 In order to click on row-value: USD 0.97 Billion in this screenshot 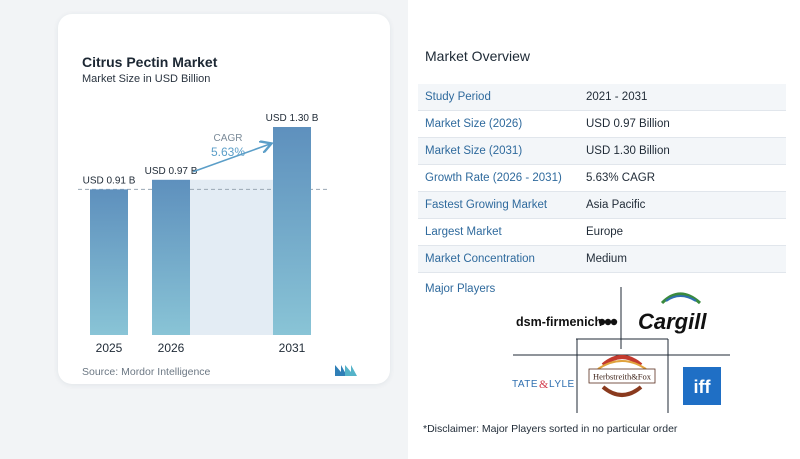, I will do `click(628, 124)`.